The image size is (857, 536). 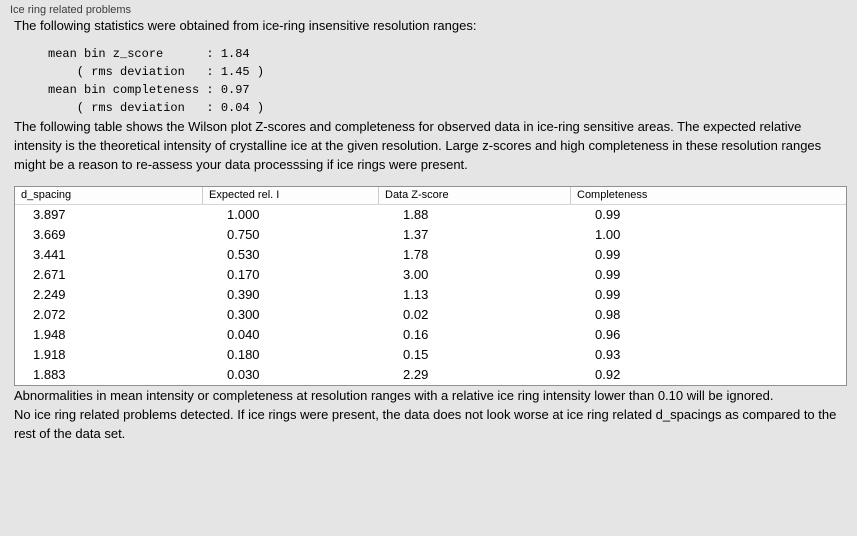 What do you see at coordinates (49, 374) in the screenshot?
I see `table-cell: 1.883` at bounding box center [49, 374].